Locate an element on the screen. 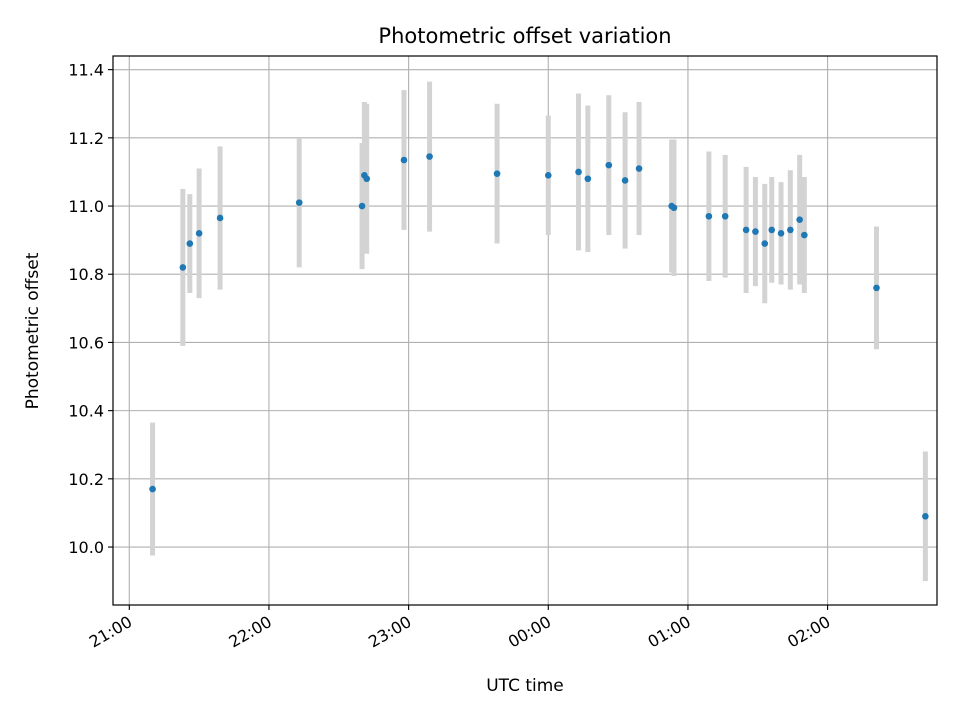 This screenshot has width=960, height=720. chart-title: Photometric offset variation is located at coordinates (524, 36).